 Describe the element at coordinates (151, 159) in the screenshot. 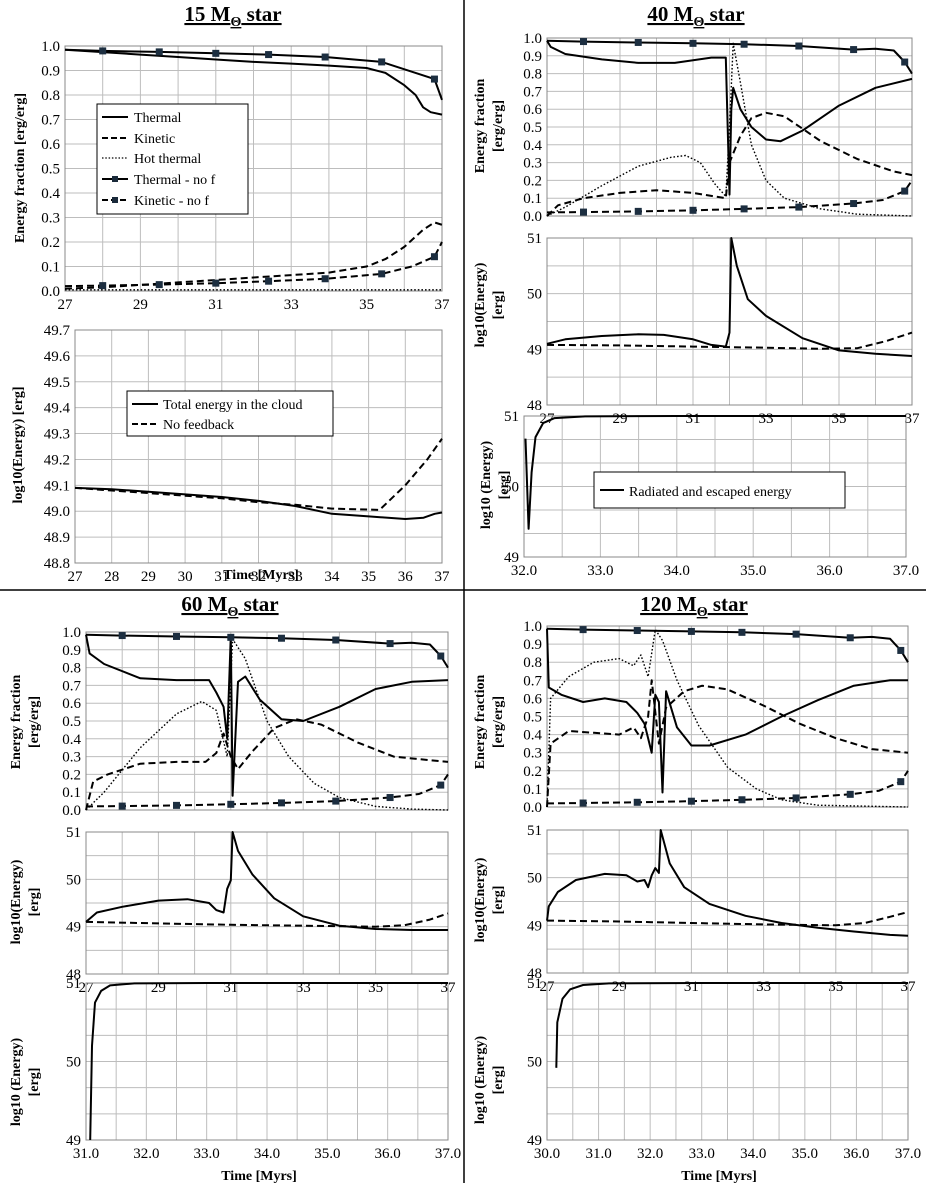

I see `legend-item-hot-thermal: Hot thermal` at that location.